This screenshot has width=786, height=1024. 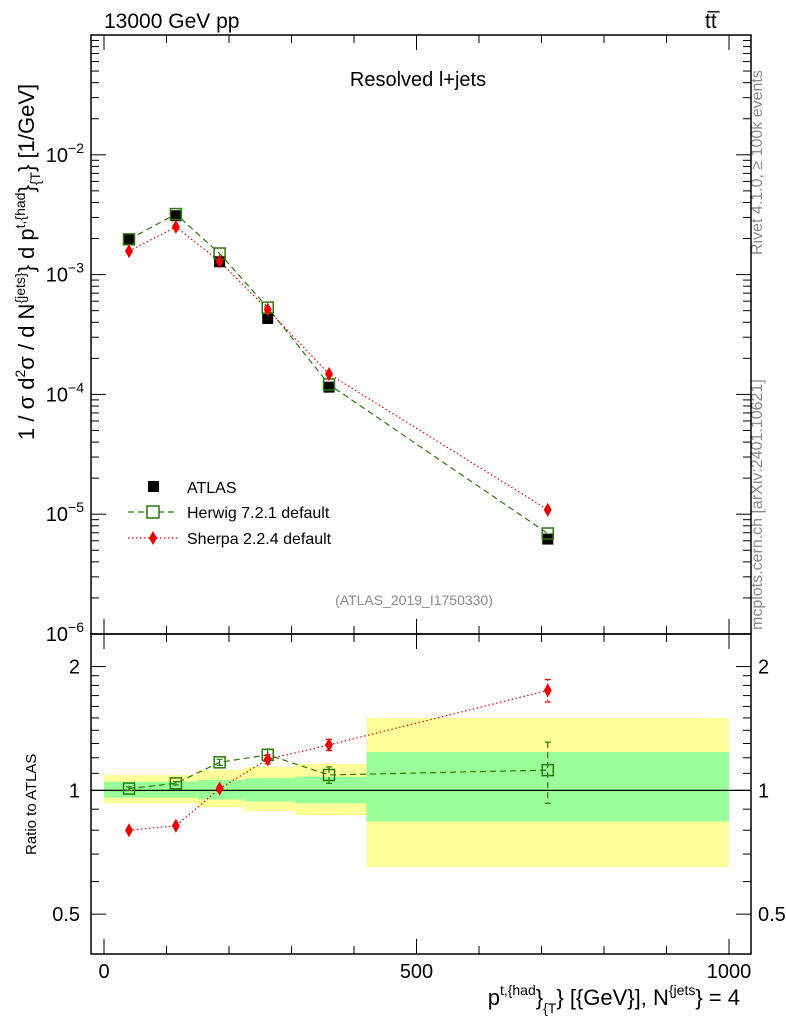 I want to click on ratio-marks, so click(x=338, y=758).